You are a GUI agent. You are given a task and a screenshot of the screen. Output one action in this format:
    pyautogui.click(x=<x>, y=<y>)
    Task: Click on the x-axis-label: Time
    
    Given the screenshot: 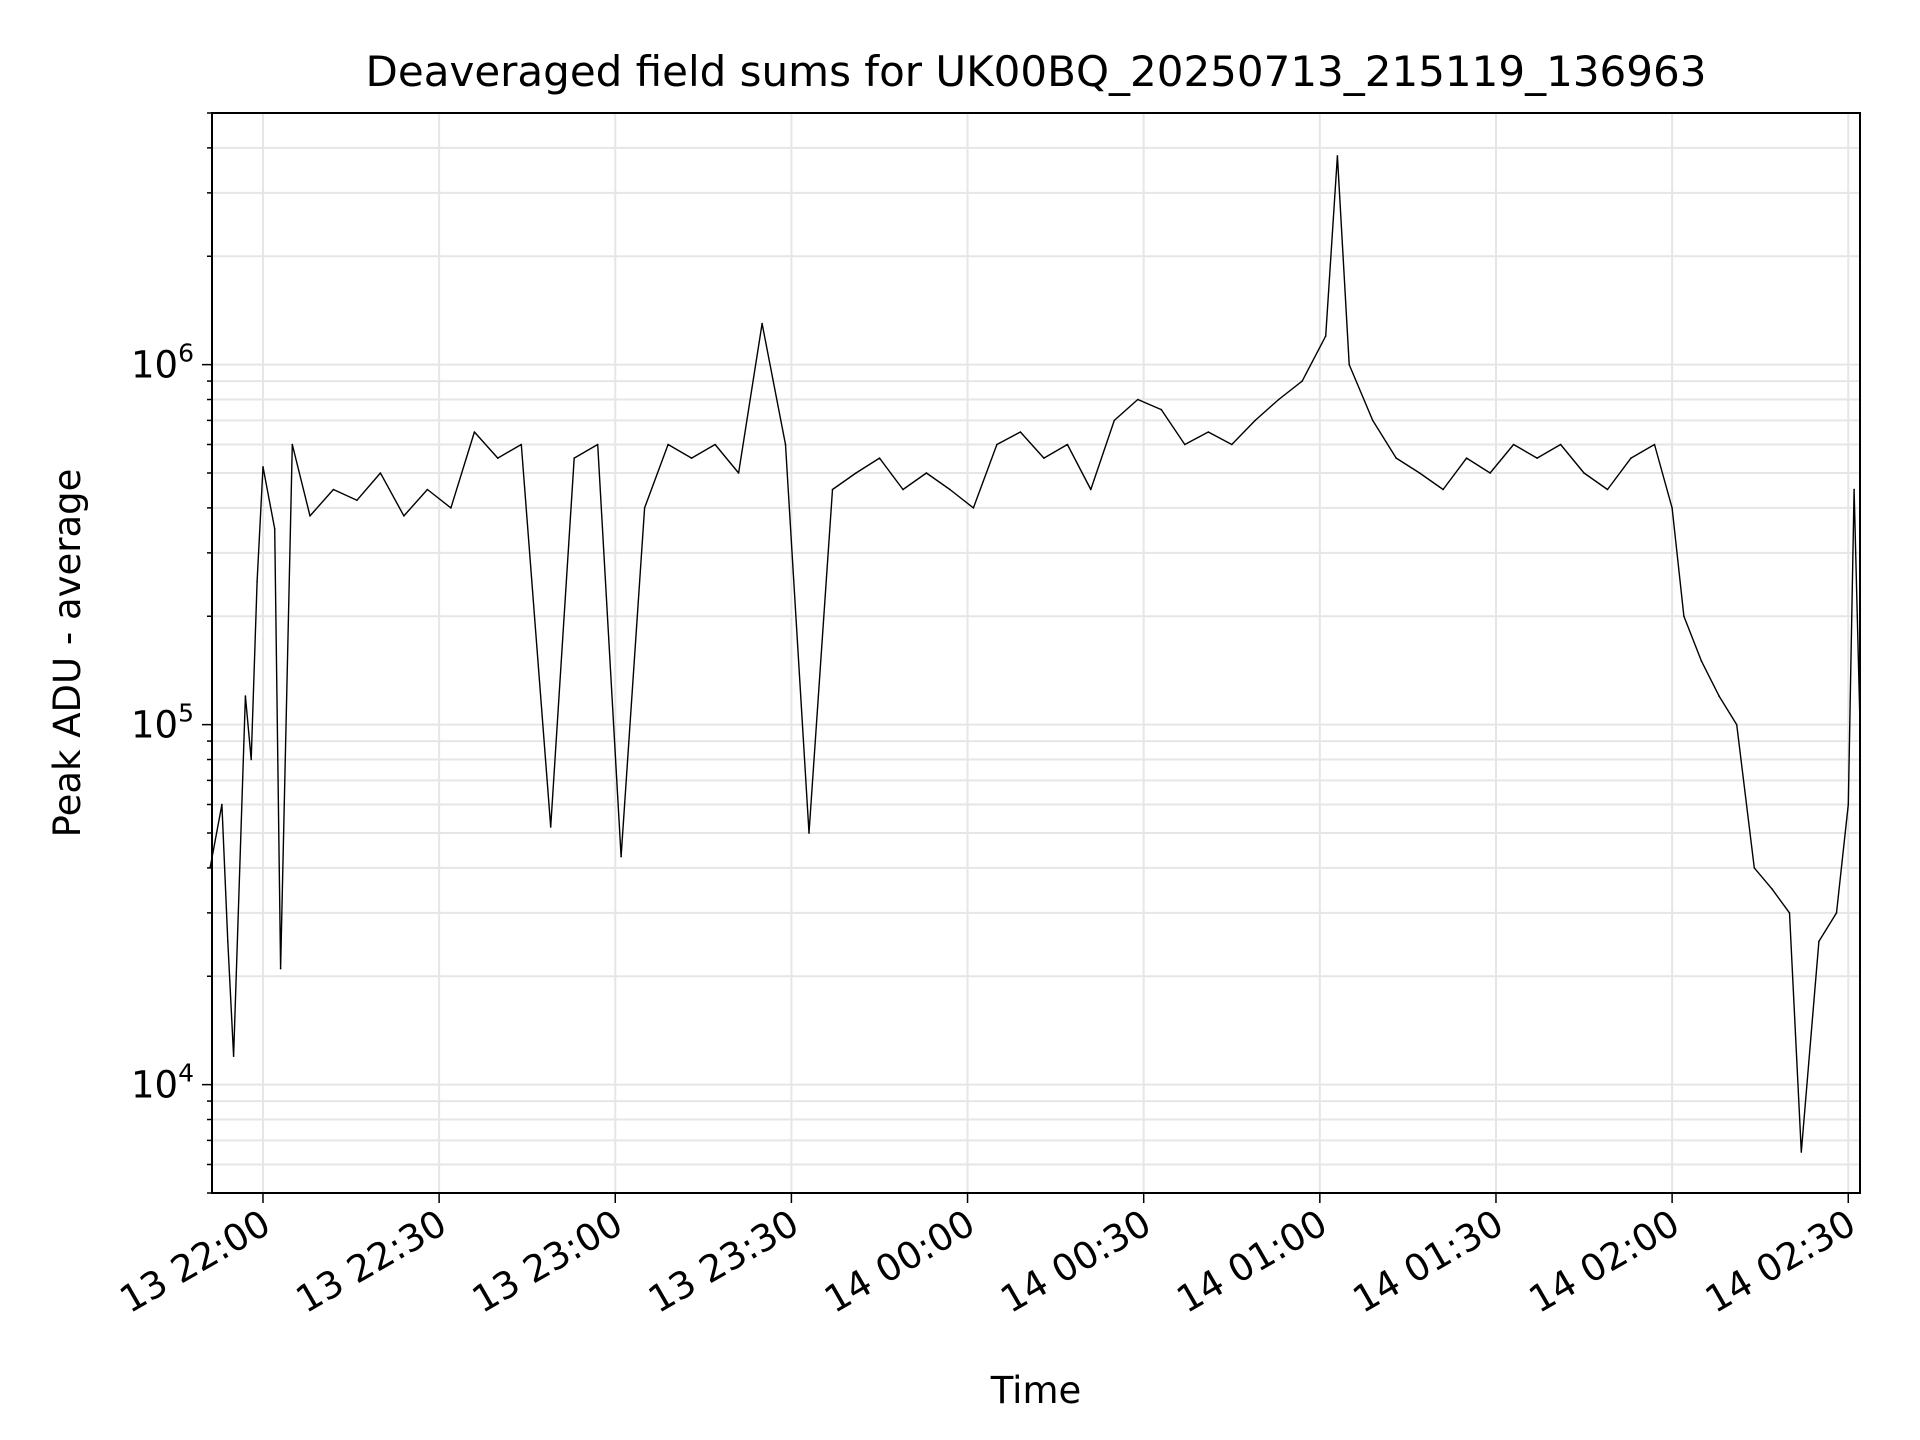 What is the action you would take?
    pyautogui.click(x=1036, y=1390)
    